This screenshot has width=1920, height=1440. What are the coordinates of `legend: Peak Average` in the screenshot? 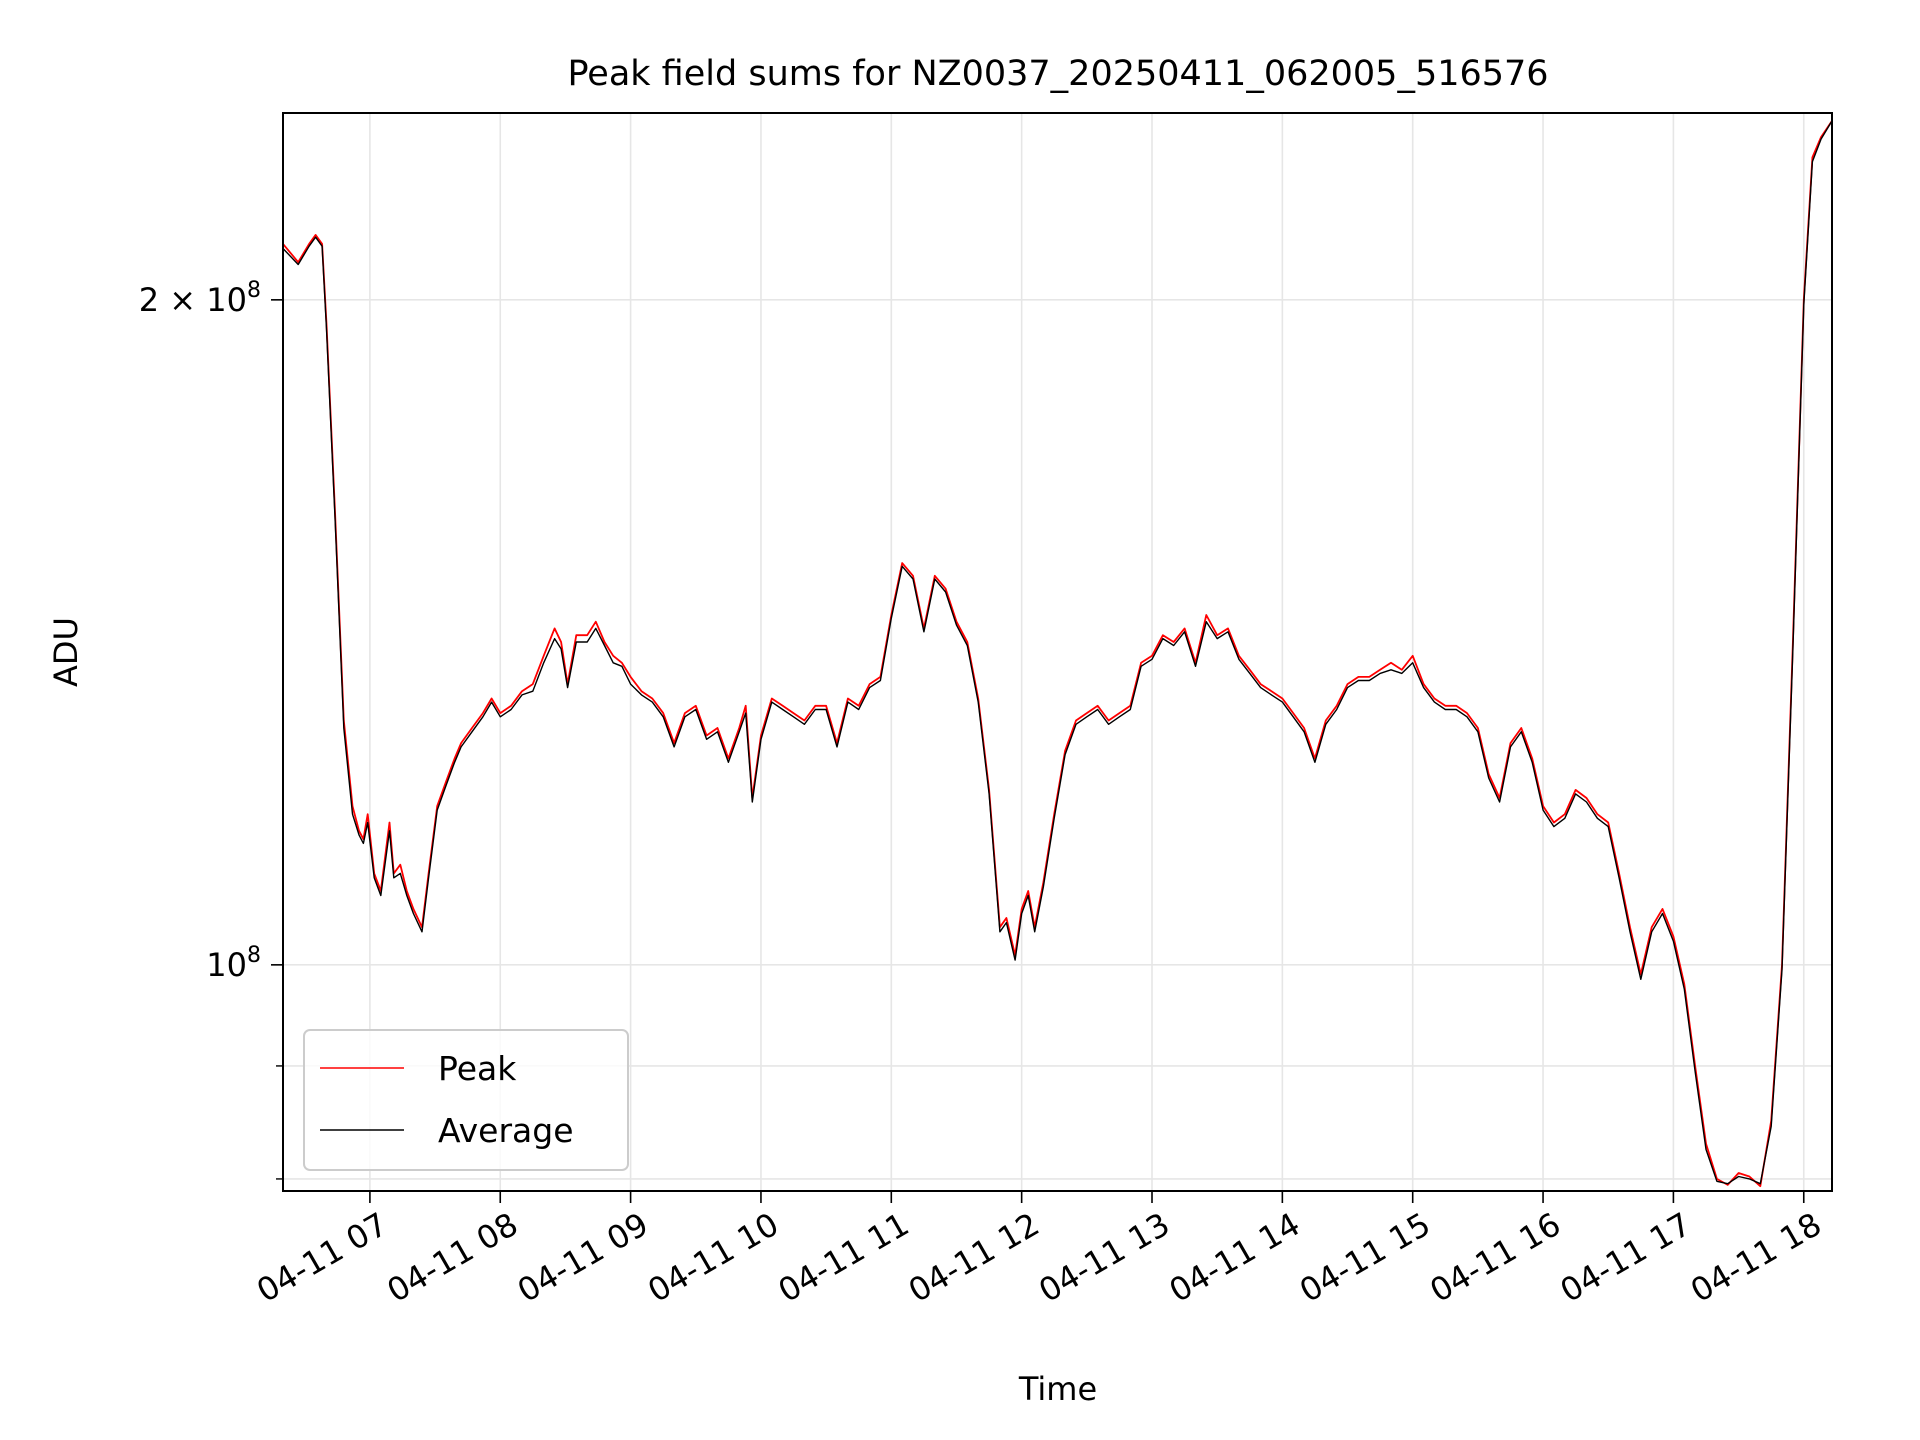 It's located at (466, 1100).